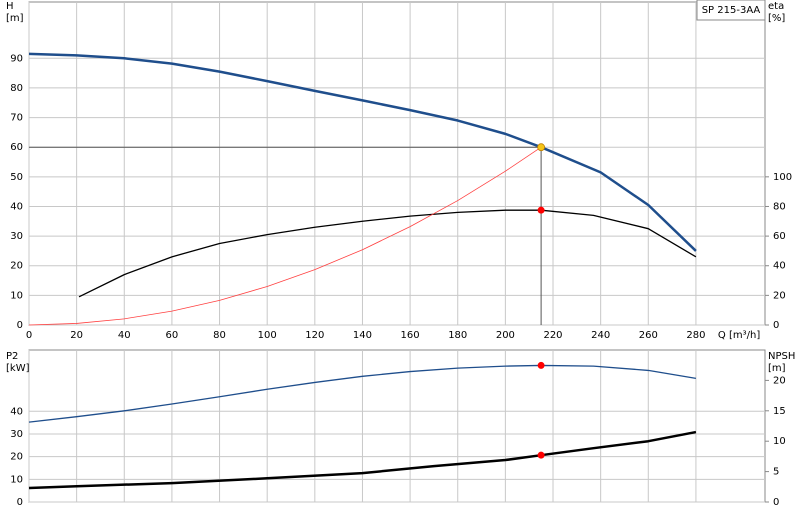 This screenshot has width=800, height=520. What do you see at coordinates (410, 335) in the screenshot?
I see `x-tick-label: 160` at bounding box center [410, 335].